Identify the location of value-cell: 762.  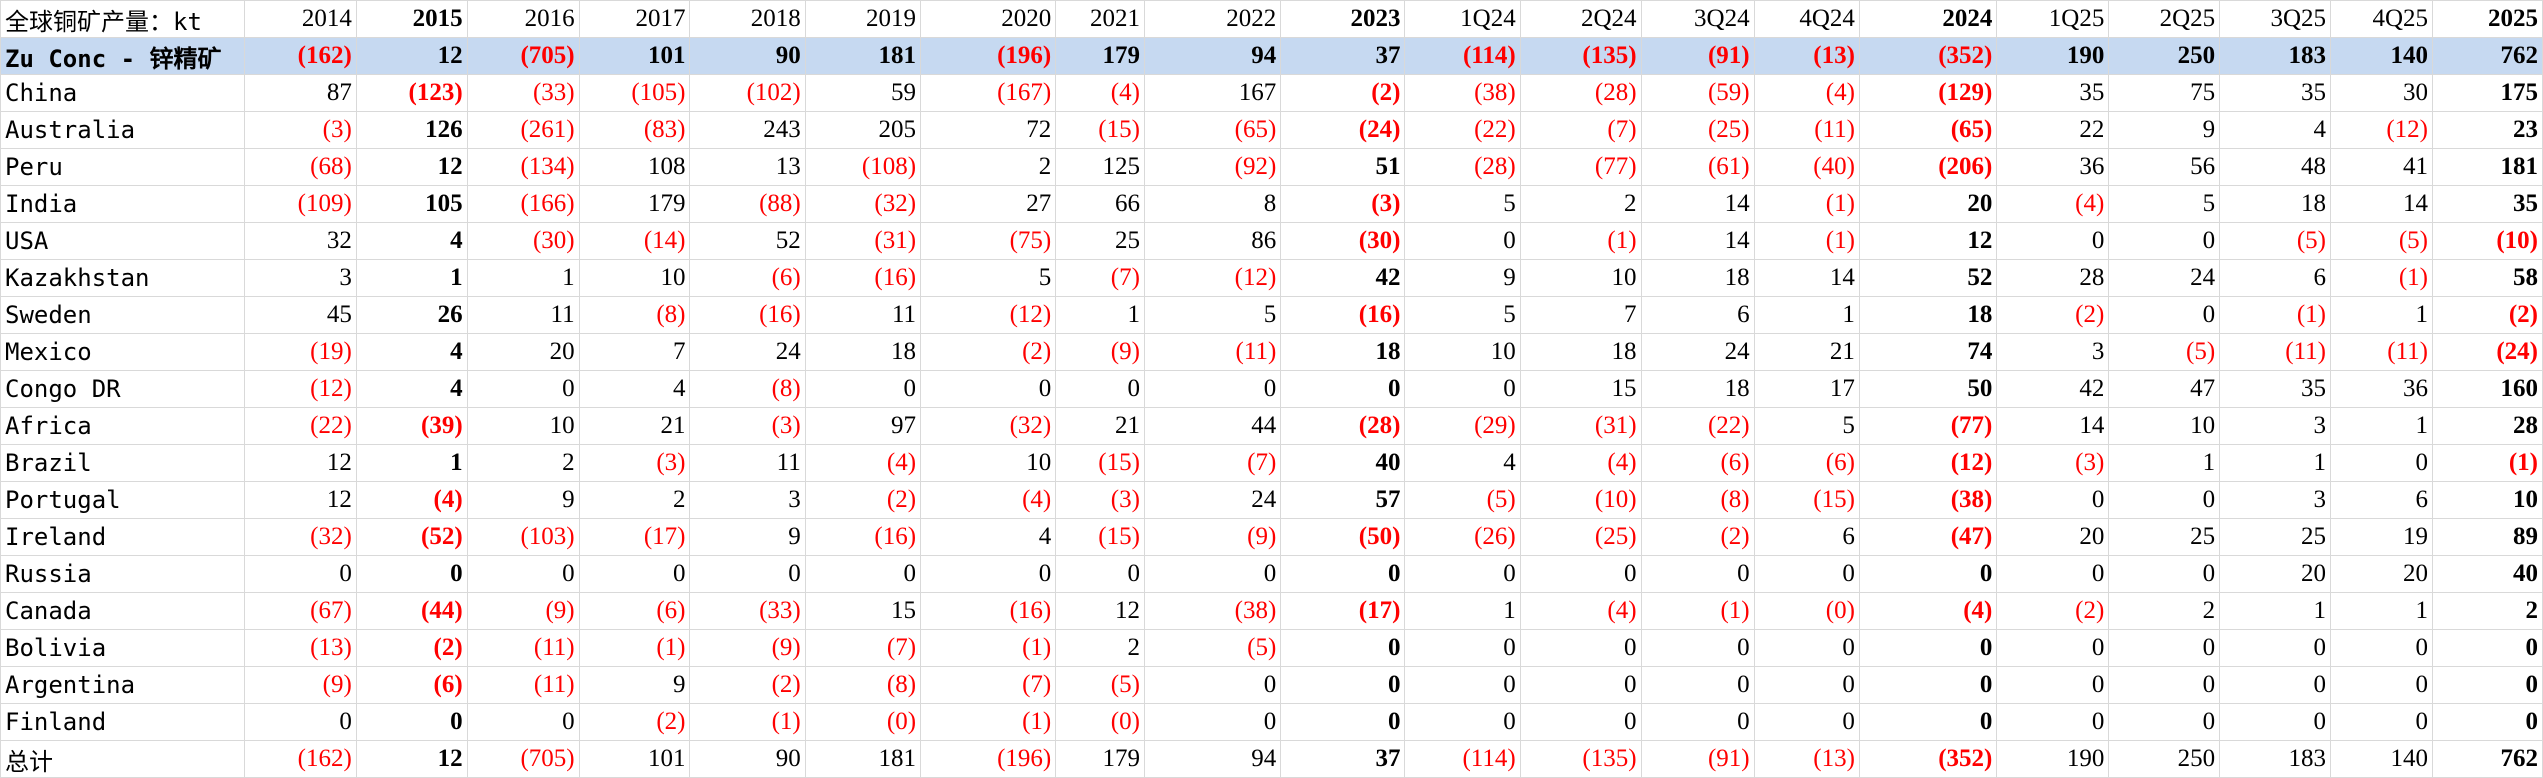
(2487, 56).